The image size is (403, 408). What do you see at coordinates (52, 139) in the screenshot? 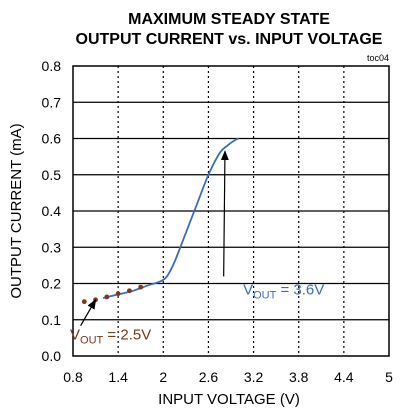
I see `y-tick-label: 0.6` at bounding box center [52, 139].